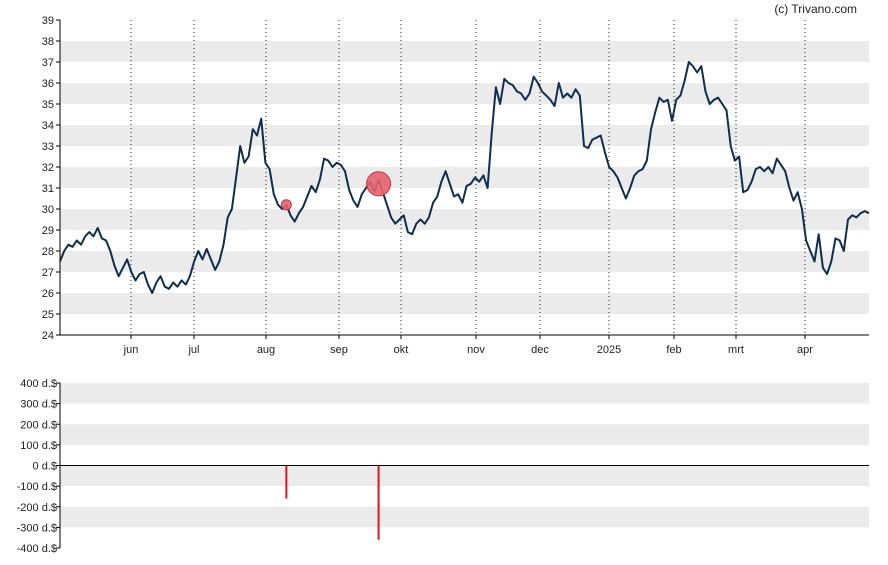 This screenshot has width=888, height=565. I want to click on price-y-tick-label: 29, so click(48, 231).